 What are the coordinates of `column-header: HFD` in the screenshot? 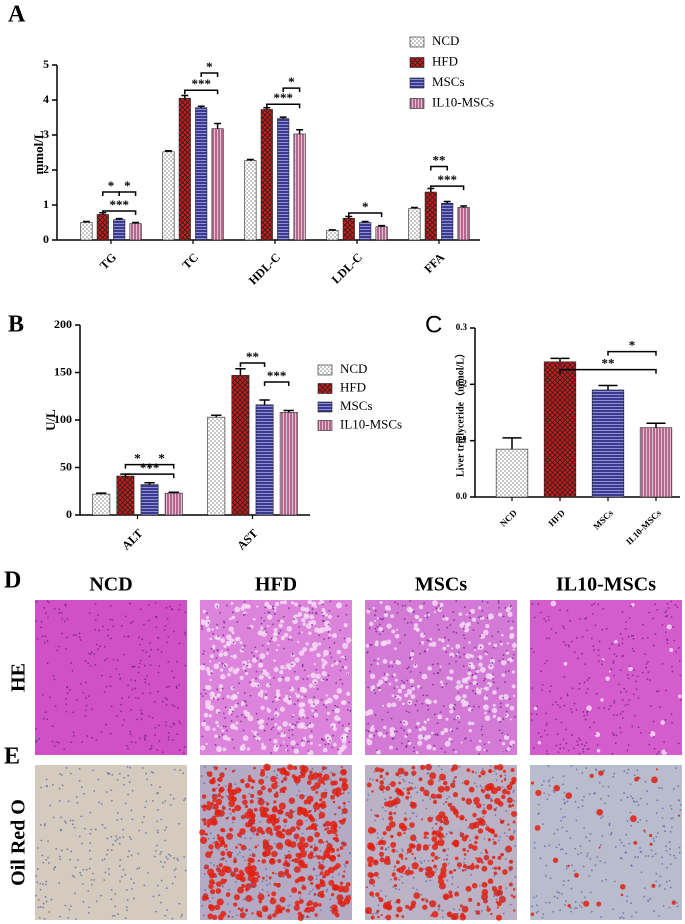 It's located at (276, 585).